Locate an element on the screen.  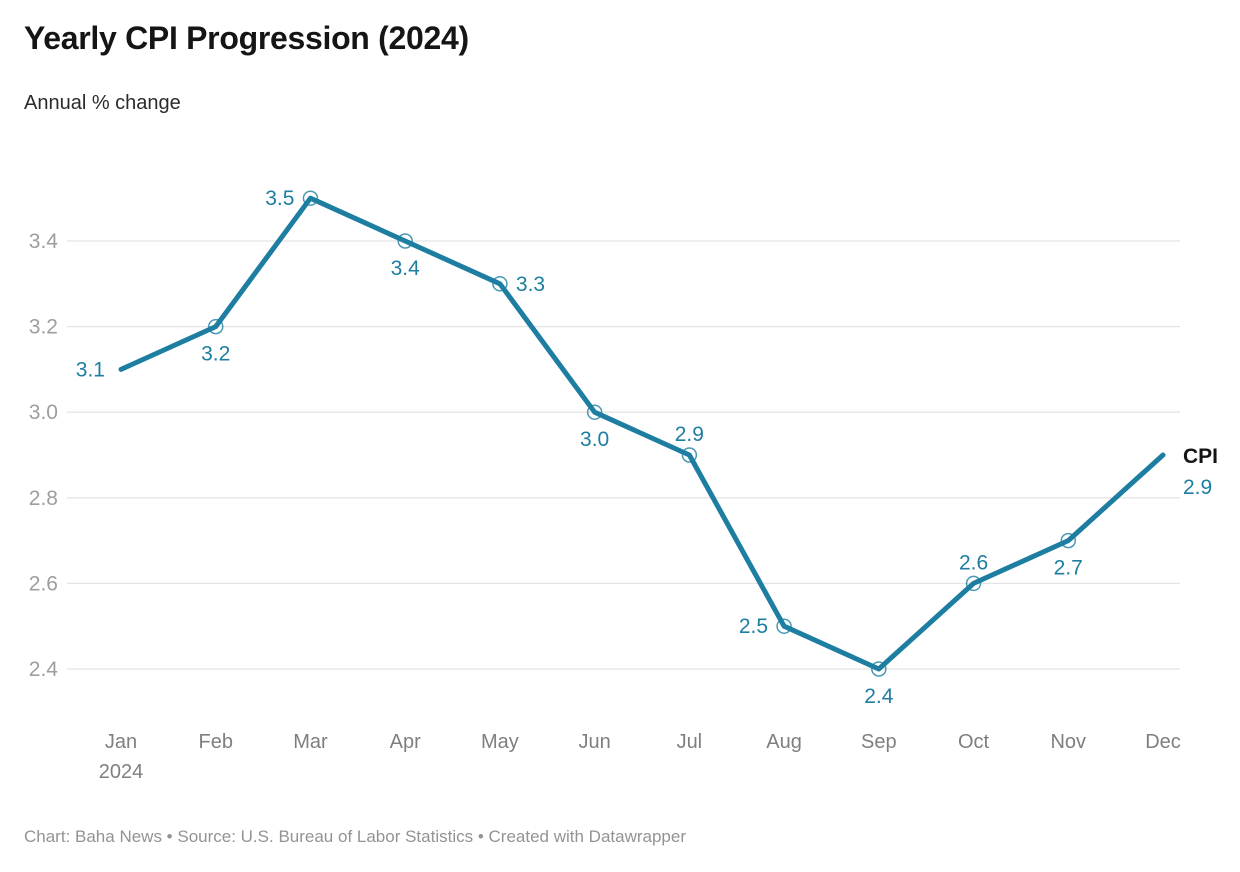
series-end-value: 2.9 is located at coordinates (1197, 487).